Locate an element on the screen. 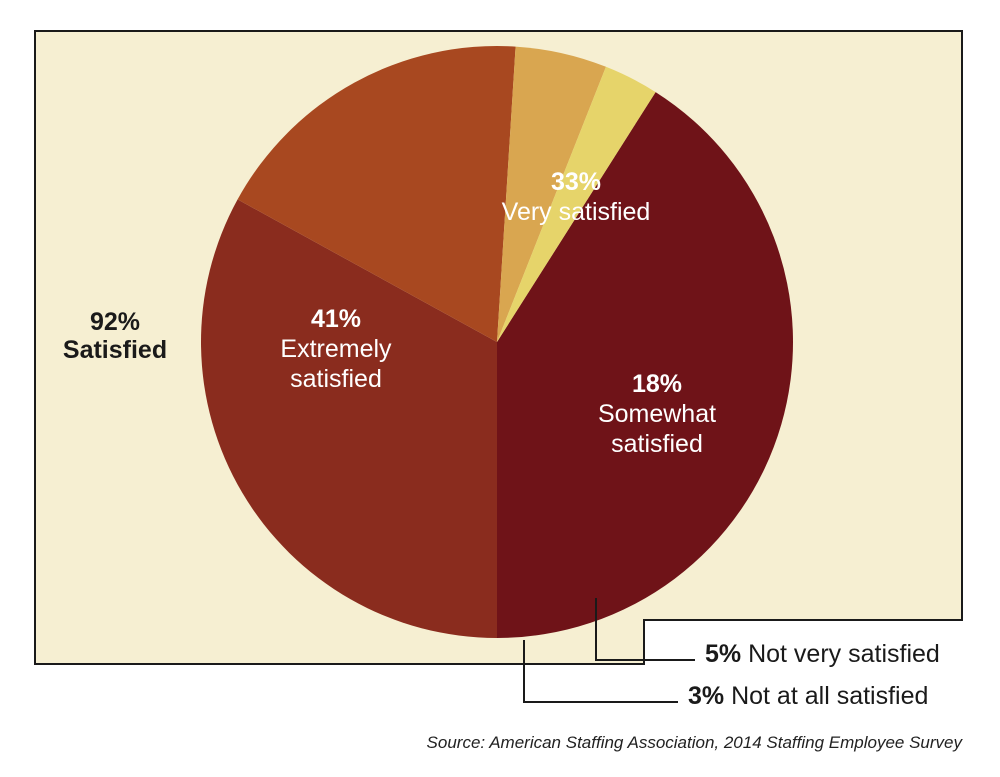  slice-value-label: 33% is located at coordinates (576, 182).